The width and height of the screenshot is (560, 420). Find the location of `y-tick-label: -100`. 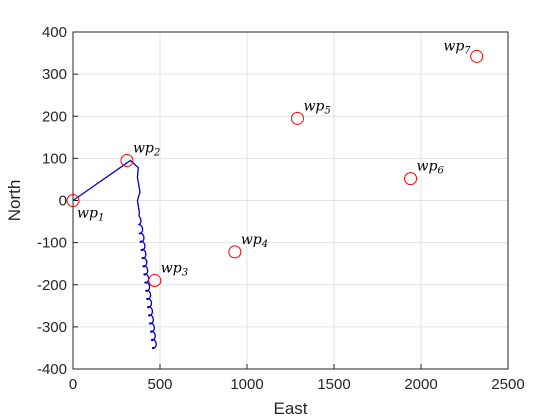

y-tick-label: -100 is located at coordinates (52, 243).